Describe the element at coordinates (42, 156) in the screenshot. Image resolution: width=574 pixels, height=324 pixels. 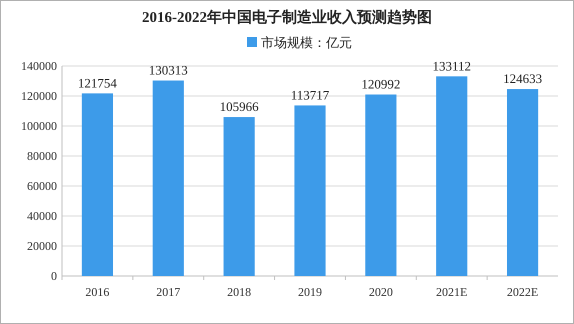
I see `y-tick-label: 80000` at that location.